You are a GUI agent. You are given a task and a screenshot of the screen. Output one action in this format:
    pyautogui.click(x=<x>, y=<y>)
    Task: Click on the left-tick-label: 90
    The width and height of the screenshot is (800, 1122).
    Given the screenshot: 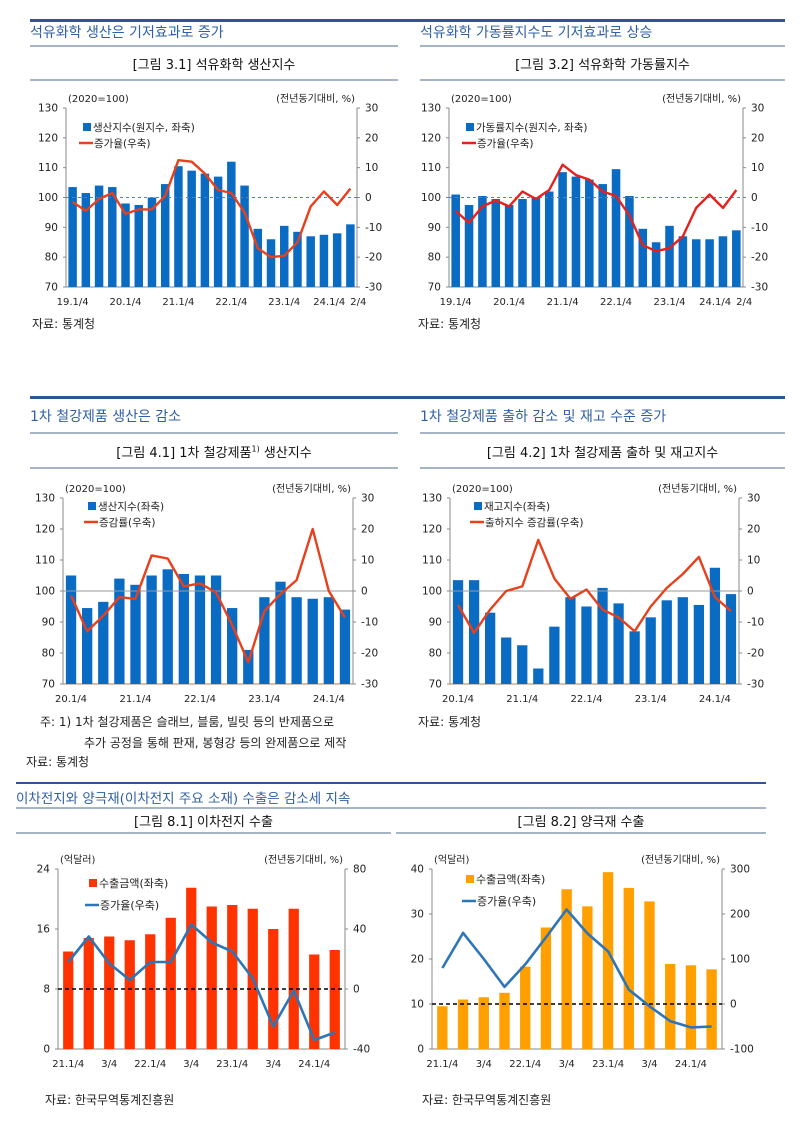 What is the action you would take?
    pyautogui.click(x=48, y=623)
    